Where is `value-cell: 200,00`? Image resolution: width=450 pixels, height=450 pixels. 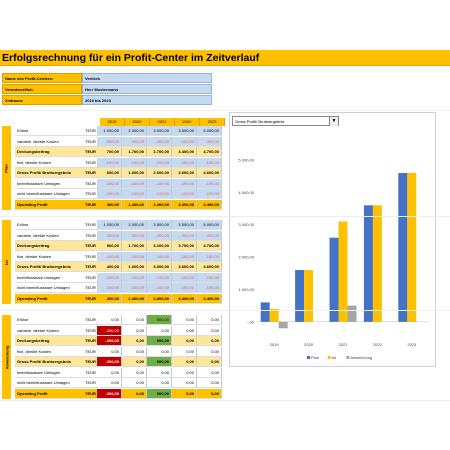 value-cell: 200,00 is located at coordinates (109, 298).